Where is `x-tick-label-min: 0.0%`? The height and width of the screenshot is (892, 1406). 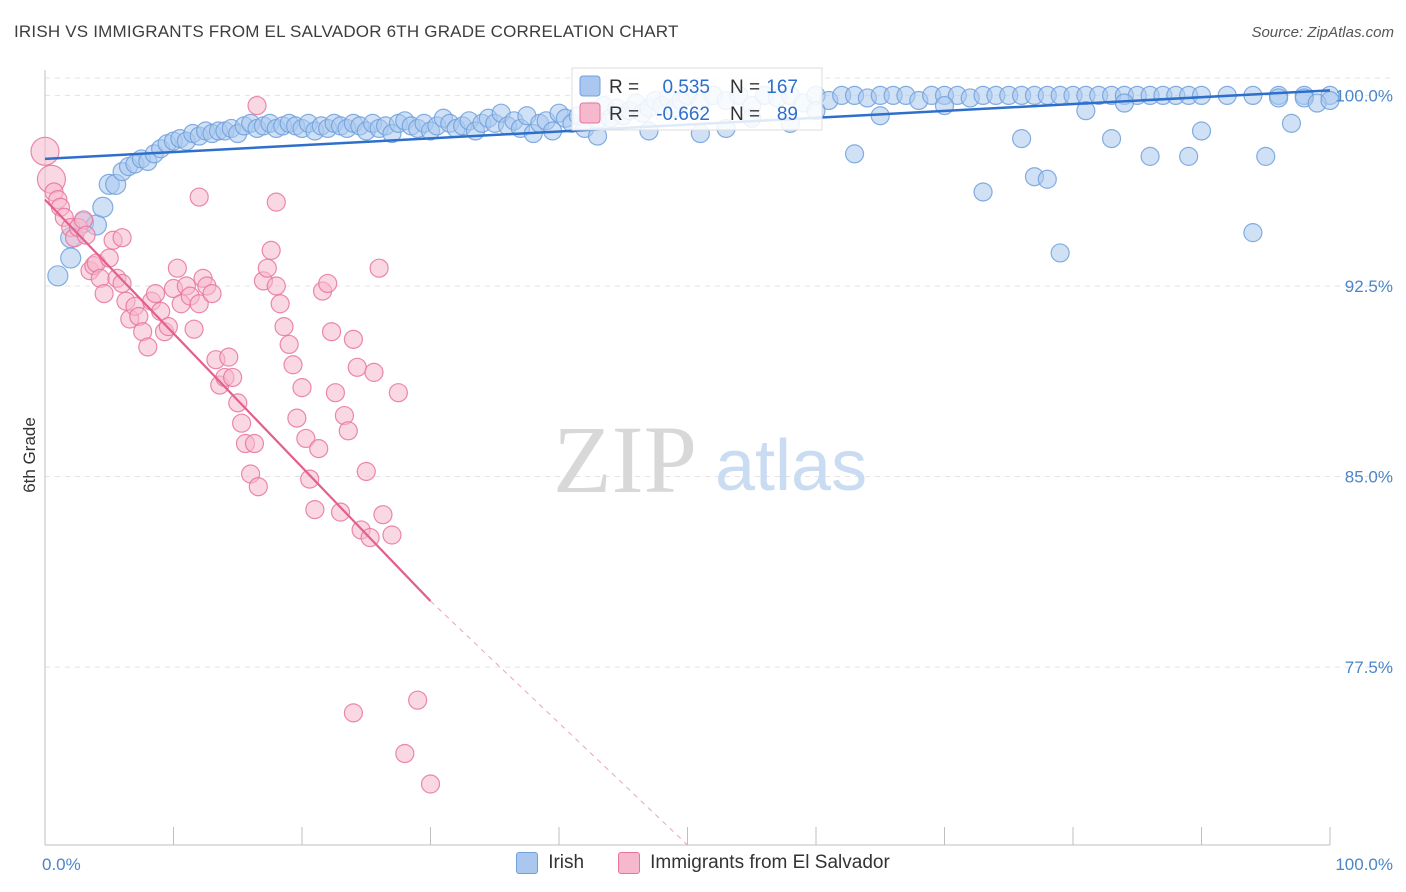
x-tick-label-min: 0.0% is located at coordinates (61, 864).